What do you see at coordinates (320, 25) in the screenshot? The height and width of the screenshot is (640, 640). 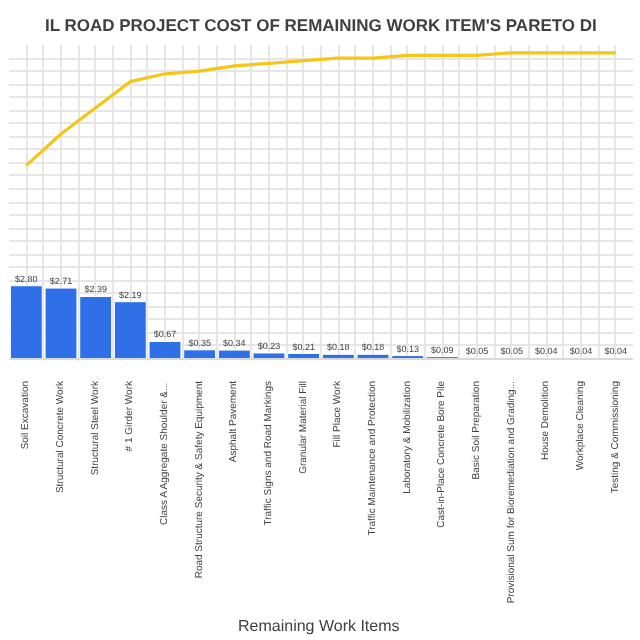 I see `chart-title: IL ROAD PROJECT COST OF REMAINING WORK ITEM'S PARETO DI` at bounding box center [320, 25].